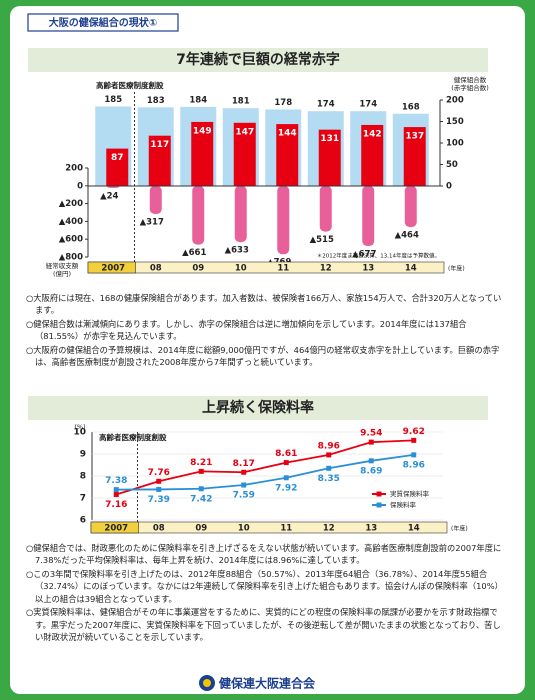 The image size is (535, 700). I want to click on y2-tick-label: 50, so click(452, 165).